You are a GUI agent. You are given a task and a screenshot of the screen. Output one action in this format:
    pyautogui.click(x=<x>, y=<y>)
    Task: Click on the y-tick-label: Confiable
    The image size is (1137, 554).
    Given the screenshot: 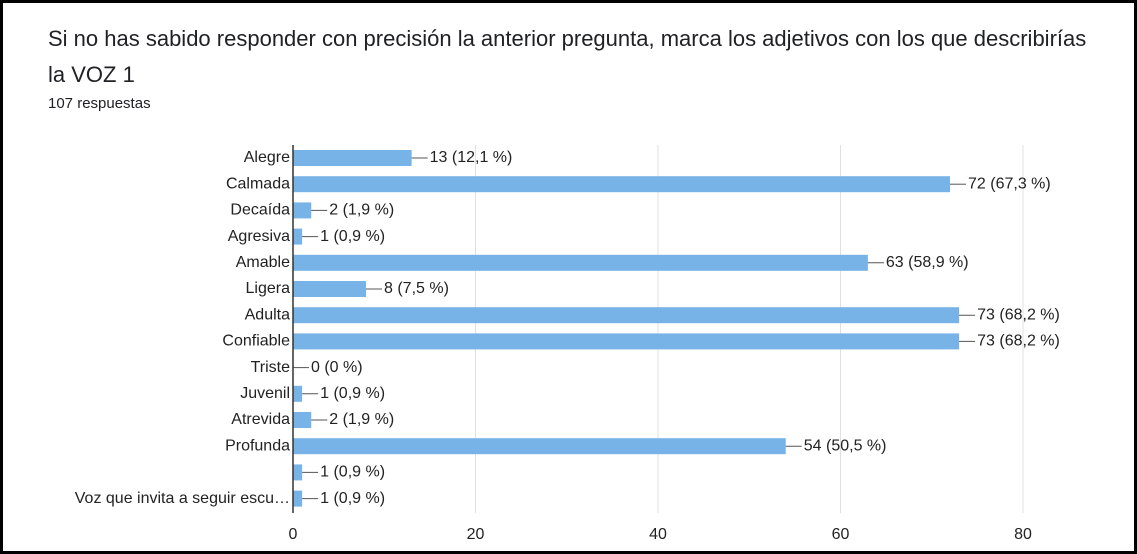 What is the action you would take?
    pyautogui.click(x=256, y=341)
    